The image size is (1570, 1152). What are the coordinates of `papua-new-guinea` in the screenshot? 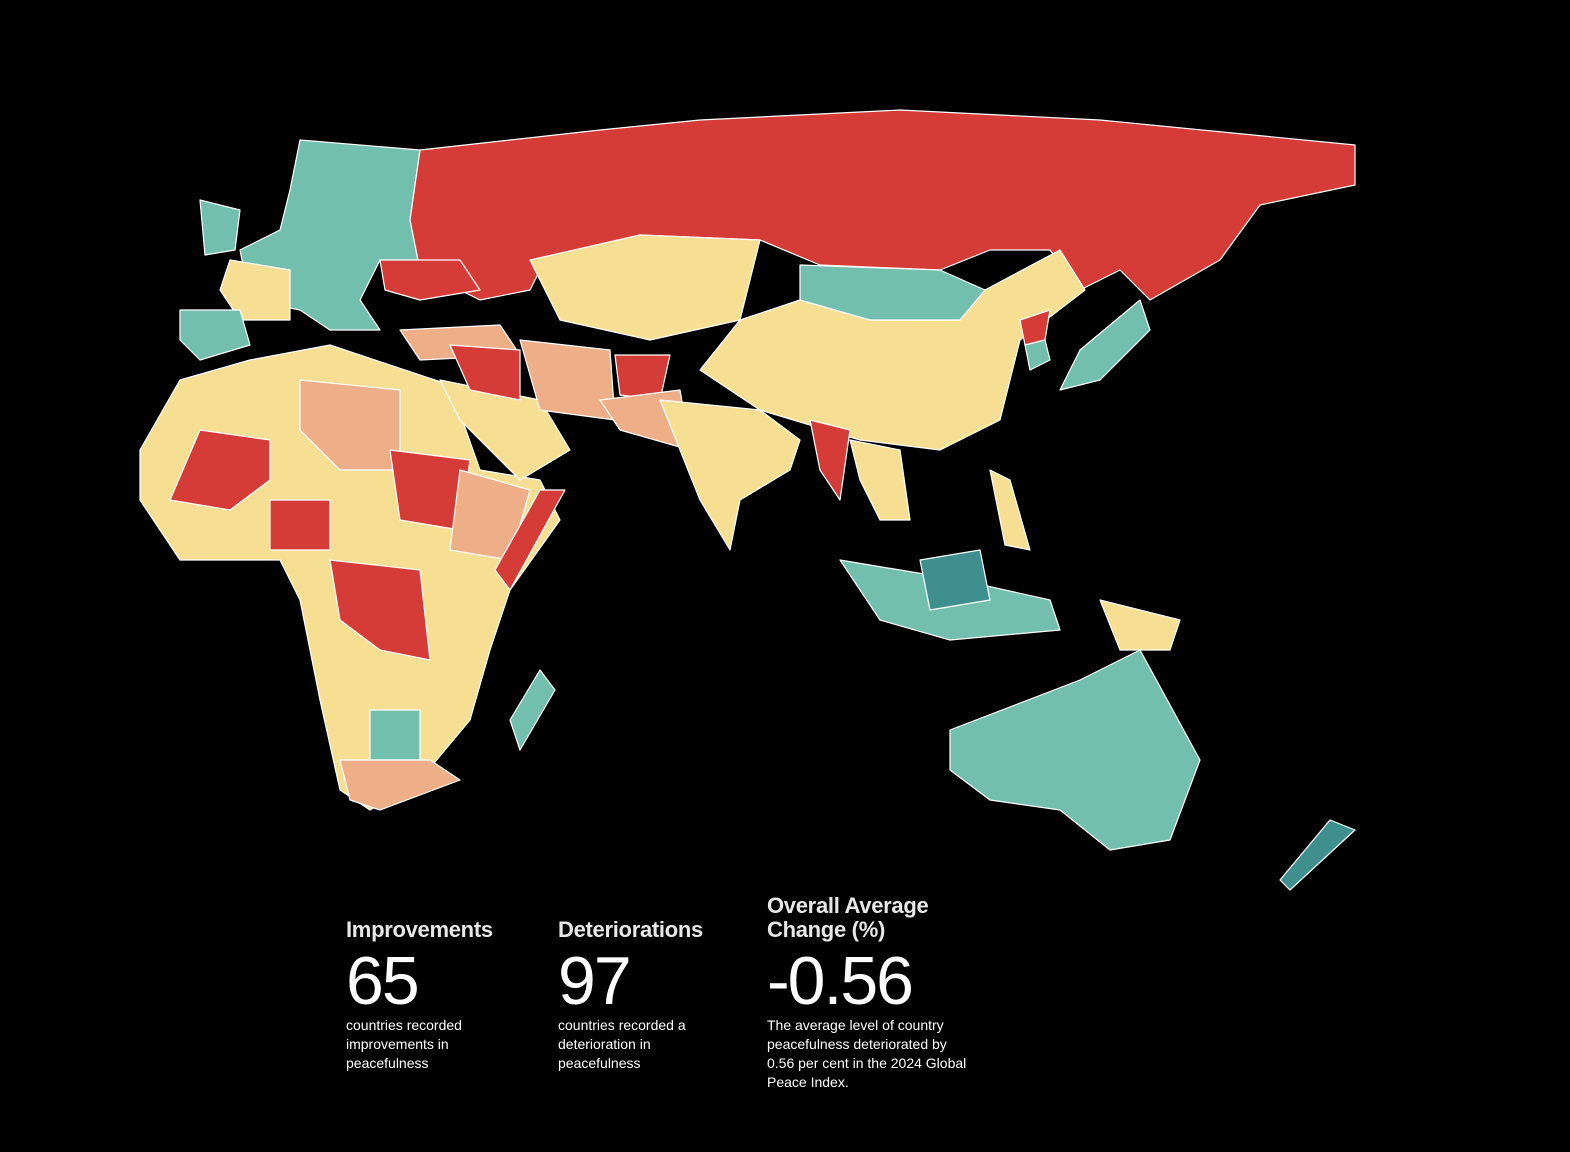 It's located at (1140, 625).